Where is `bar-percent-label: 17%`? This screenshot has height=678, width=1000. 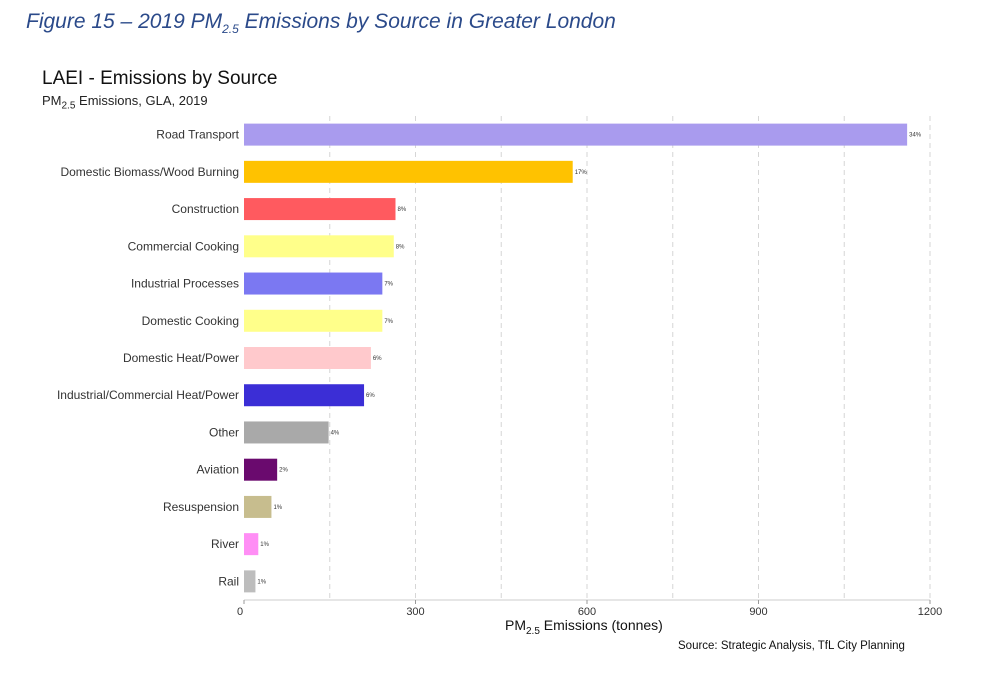 bar-percent-label: 17% is located at coordinates (581, 173).